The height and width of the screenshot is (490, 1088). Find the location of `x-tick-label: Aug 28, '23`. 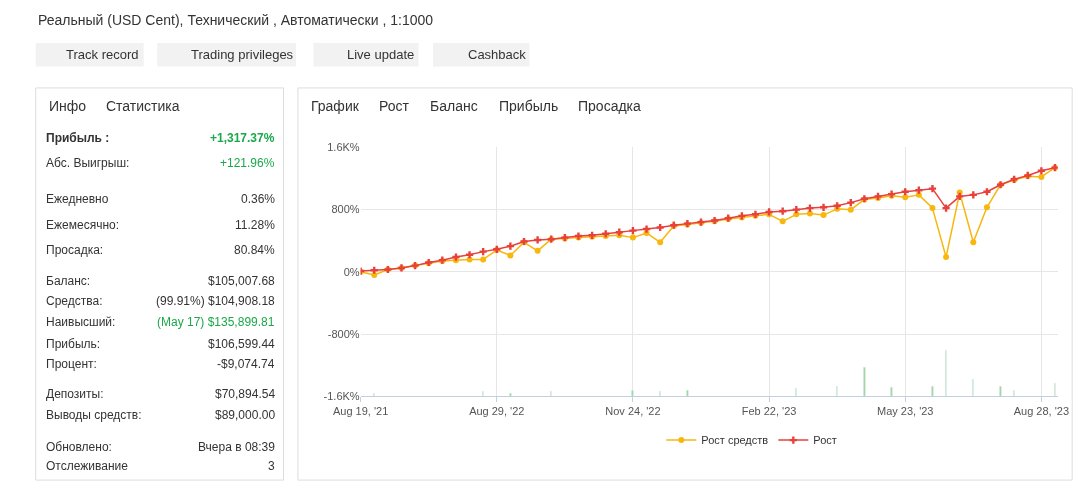

x-tick-label: Aug 28, '23 is located at coordinates (1041, 411).